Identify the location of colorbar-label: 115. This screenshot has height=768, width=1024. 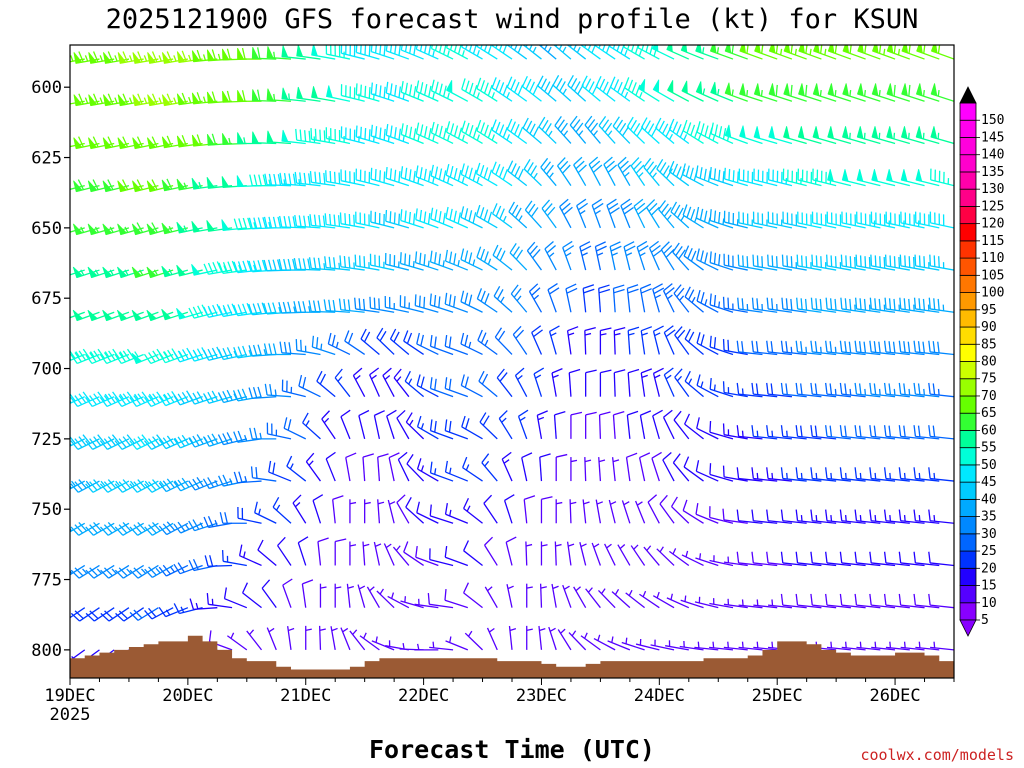
(992, 241).